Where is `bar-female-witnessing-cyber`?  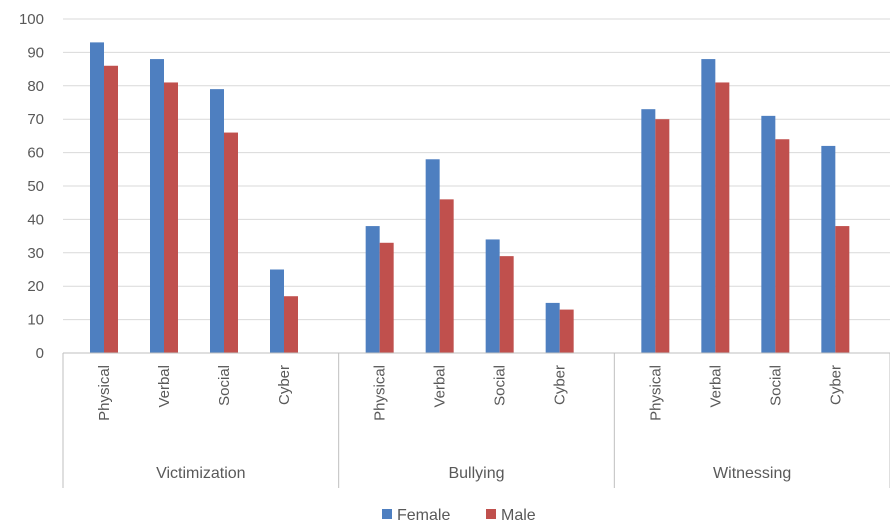
bar-female-witnessing-cyber is located at coordinates (828, 249).